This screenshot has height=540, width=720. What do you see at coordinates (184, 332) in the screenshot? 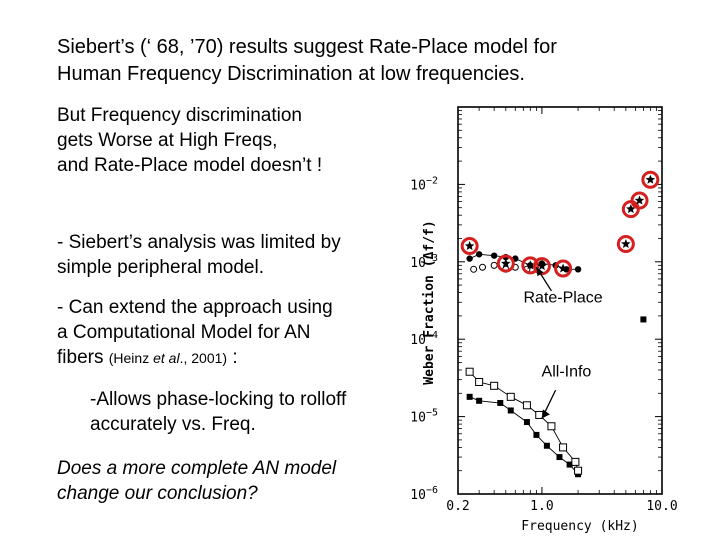
I see `p3-line-2: a Computational Model for AN` at bounding box center [184, 332].